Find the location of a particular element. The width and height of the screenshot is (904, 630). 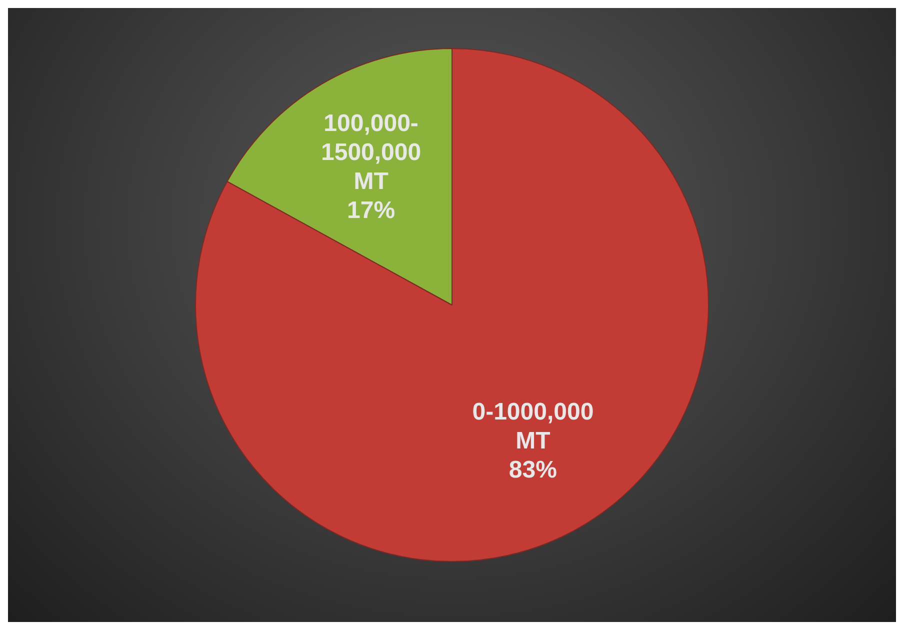

slice-label: 0-1000,000 MT is located at coordinates (533, 426).